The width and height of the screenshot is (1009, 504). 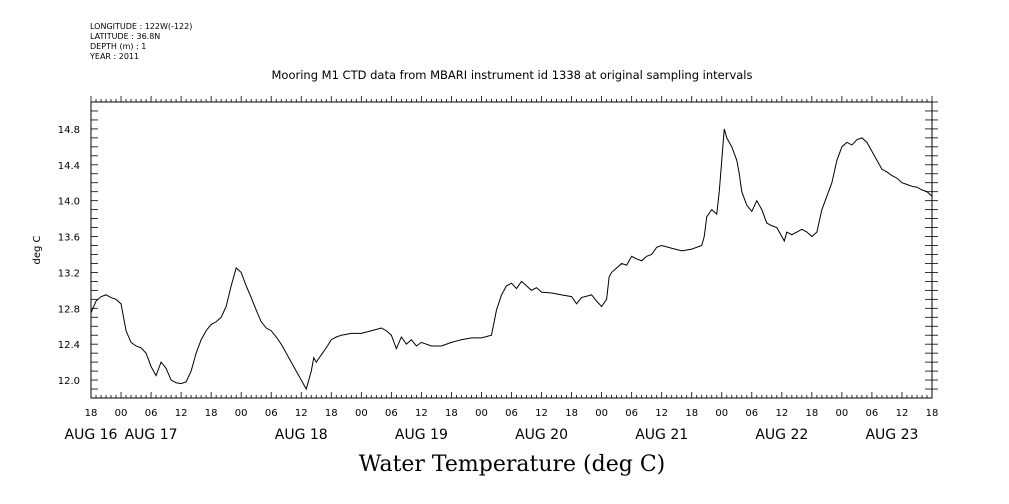 What do you see at coordinates (69, 238) in the screenshot?
I see `y-tick-label: 13.6` at bounding box center [69, 238].